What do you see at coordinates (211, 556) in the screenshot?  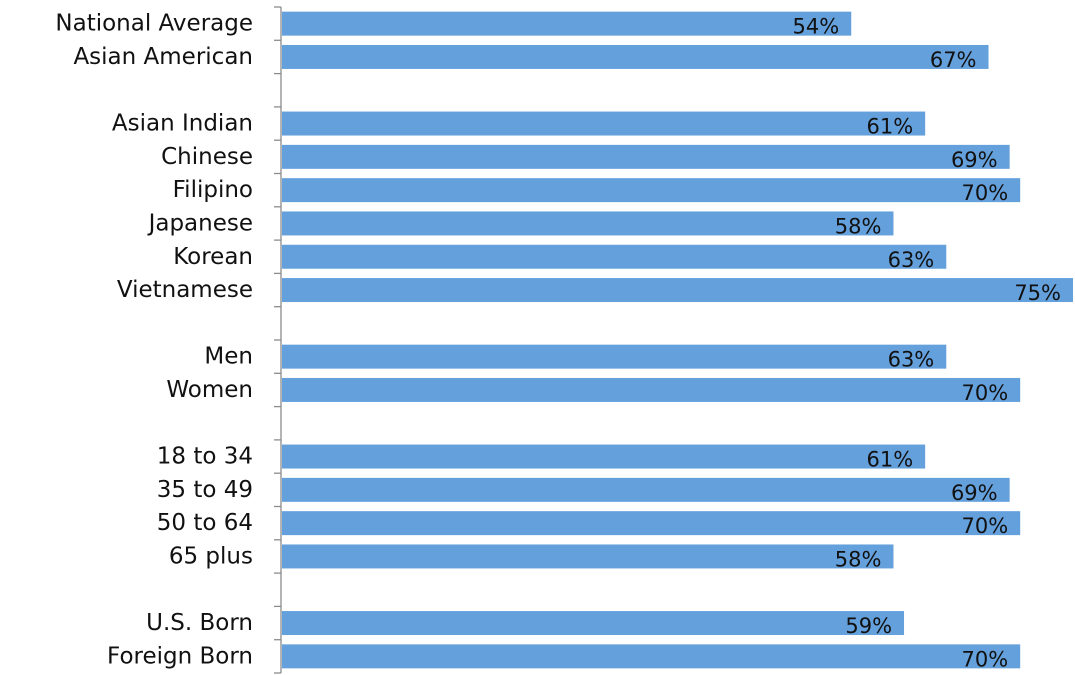 I see `category-label: 65 plus` at bounding box center [211, 556].